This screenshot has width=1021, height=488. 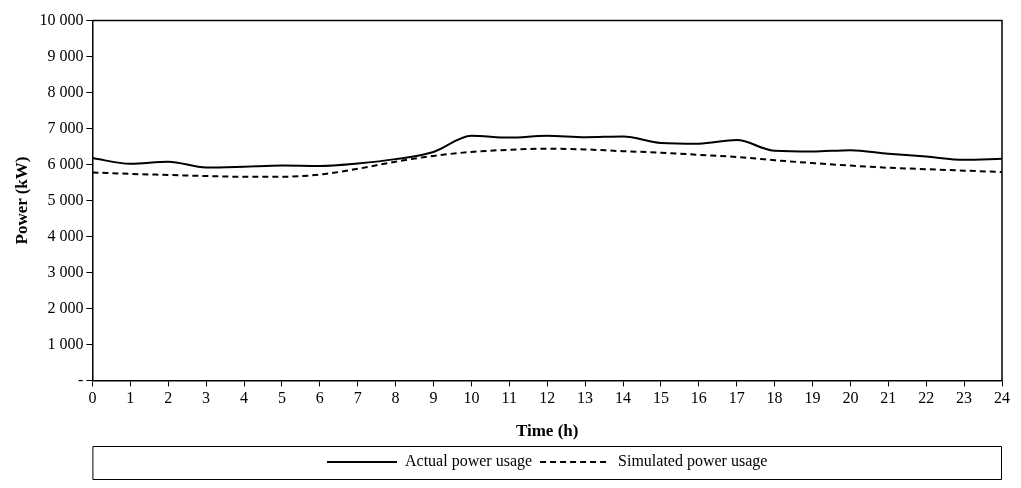 I want to click on x-tick-label: 12, so click(x=547, y=398).